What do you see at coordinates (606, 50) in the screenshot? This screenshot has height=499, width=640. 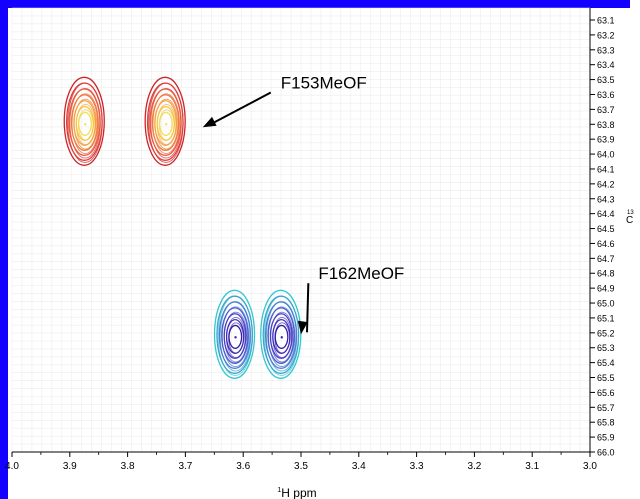 I see `y-tick-label: 63.3` at bounding box center [606, 50].